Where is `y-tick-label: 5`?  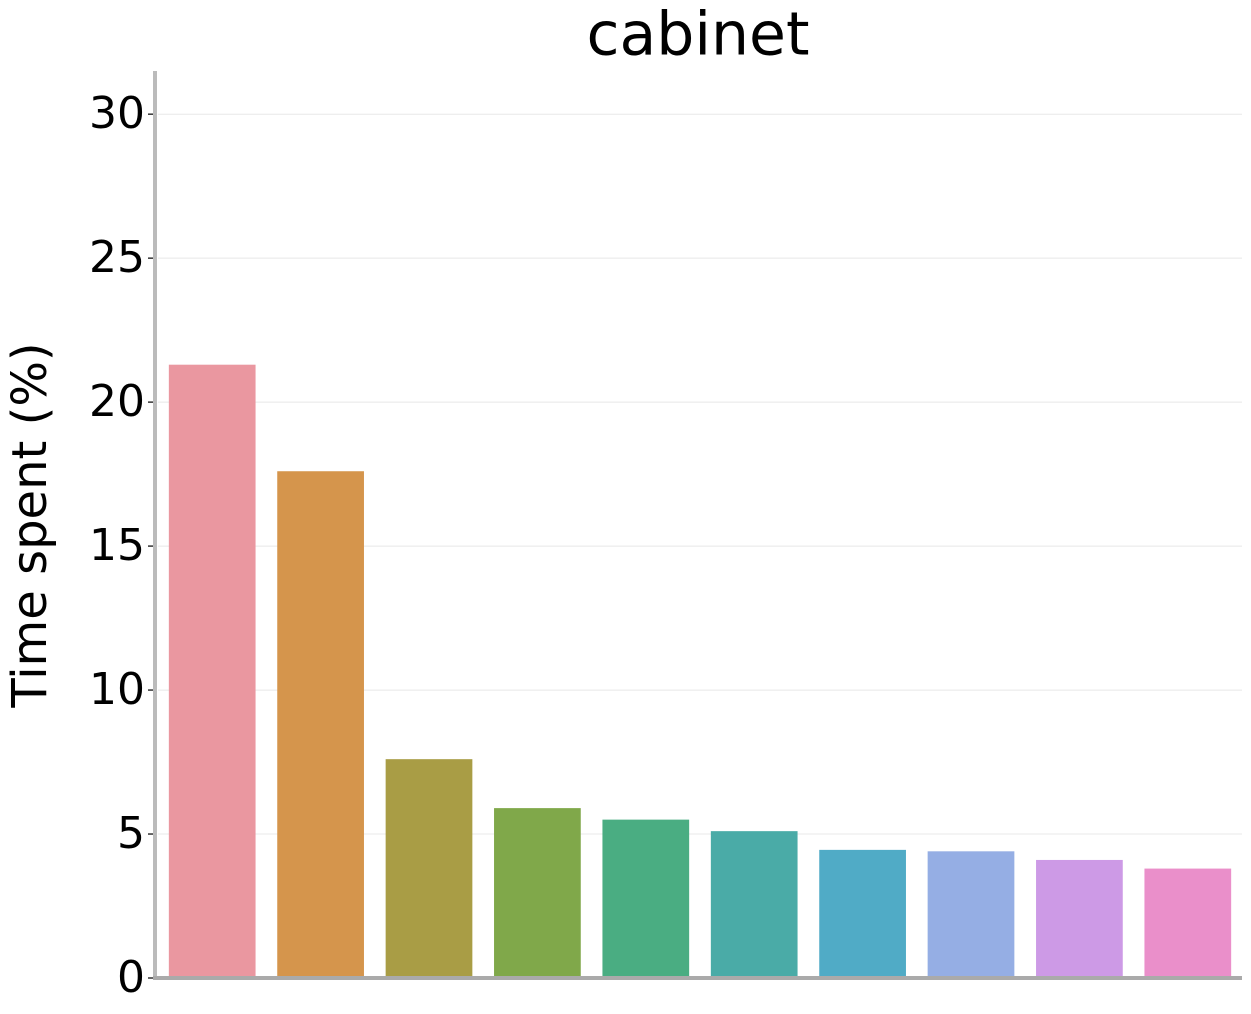
y-tick-label: 5 is located at coordinates (131, 833).